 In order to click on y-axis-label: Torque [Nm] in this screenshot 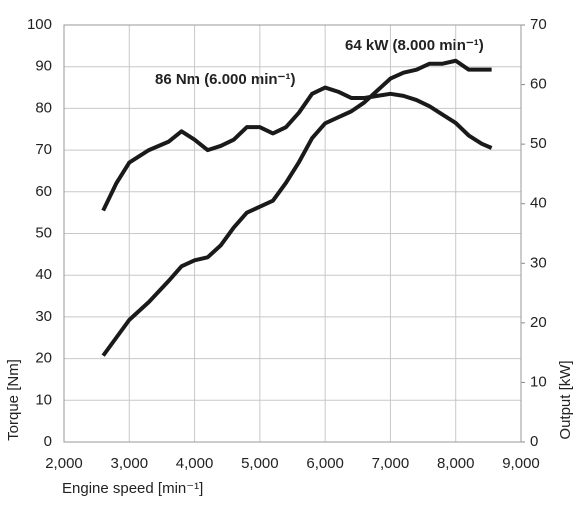, I will do `click(13, 400)`.